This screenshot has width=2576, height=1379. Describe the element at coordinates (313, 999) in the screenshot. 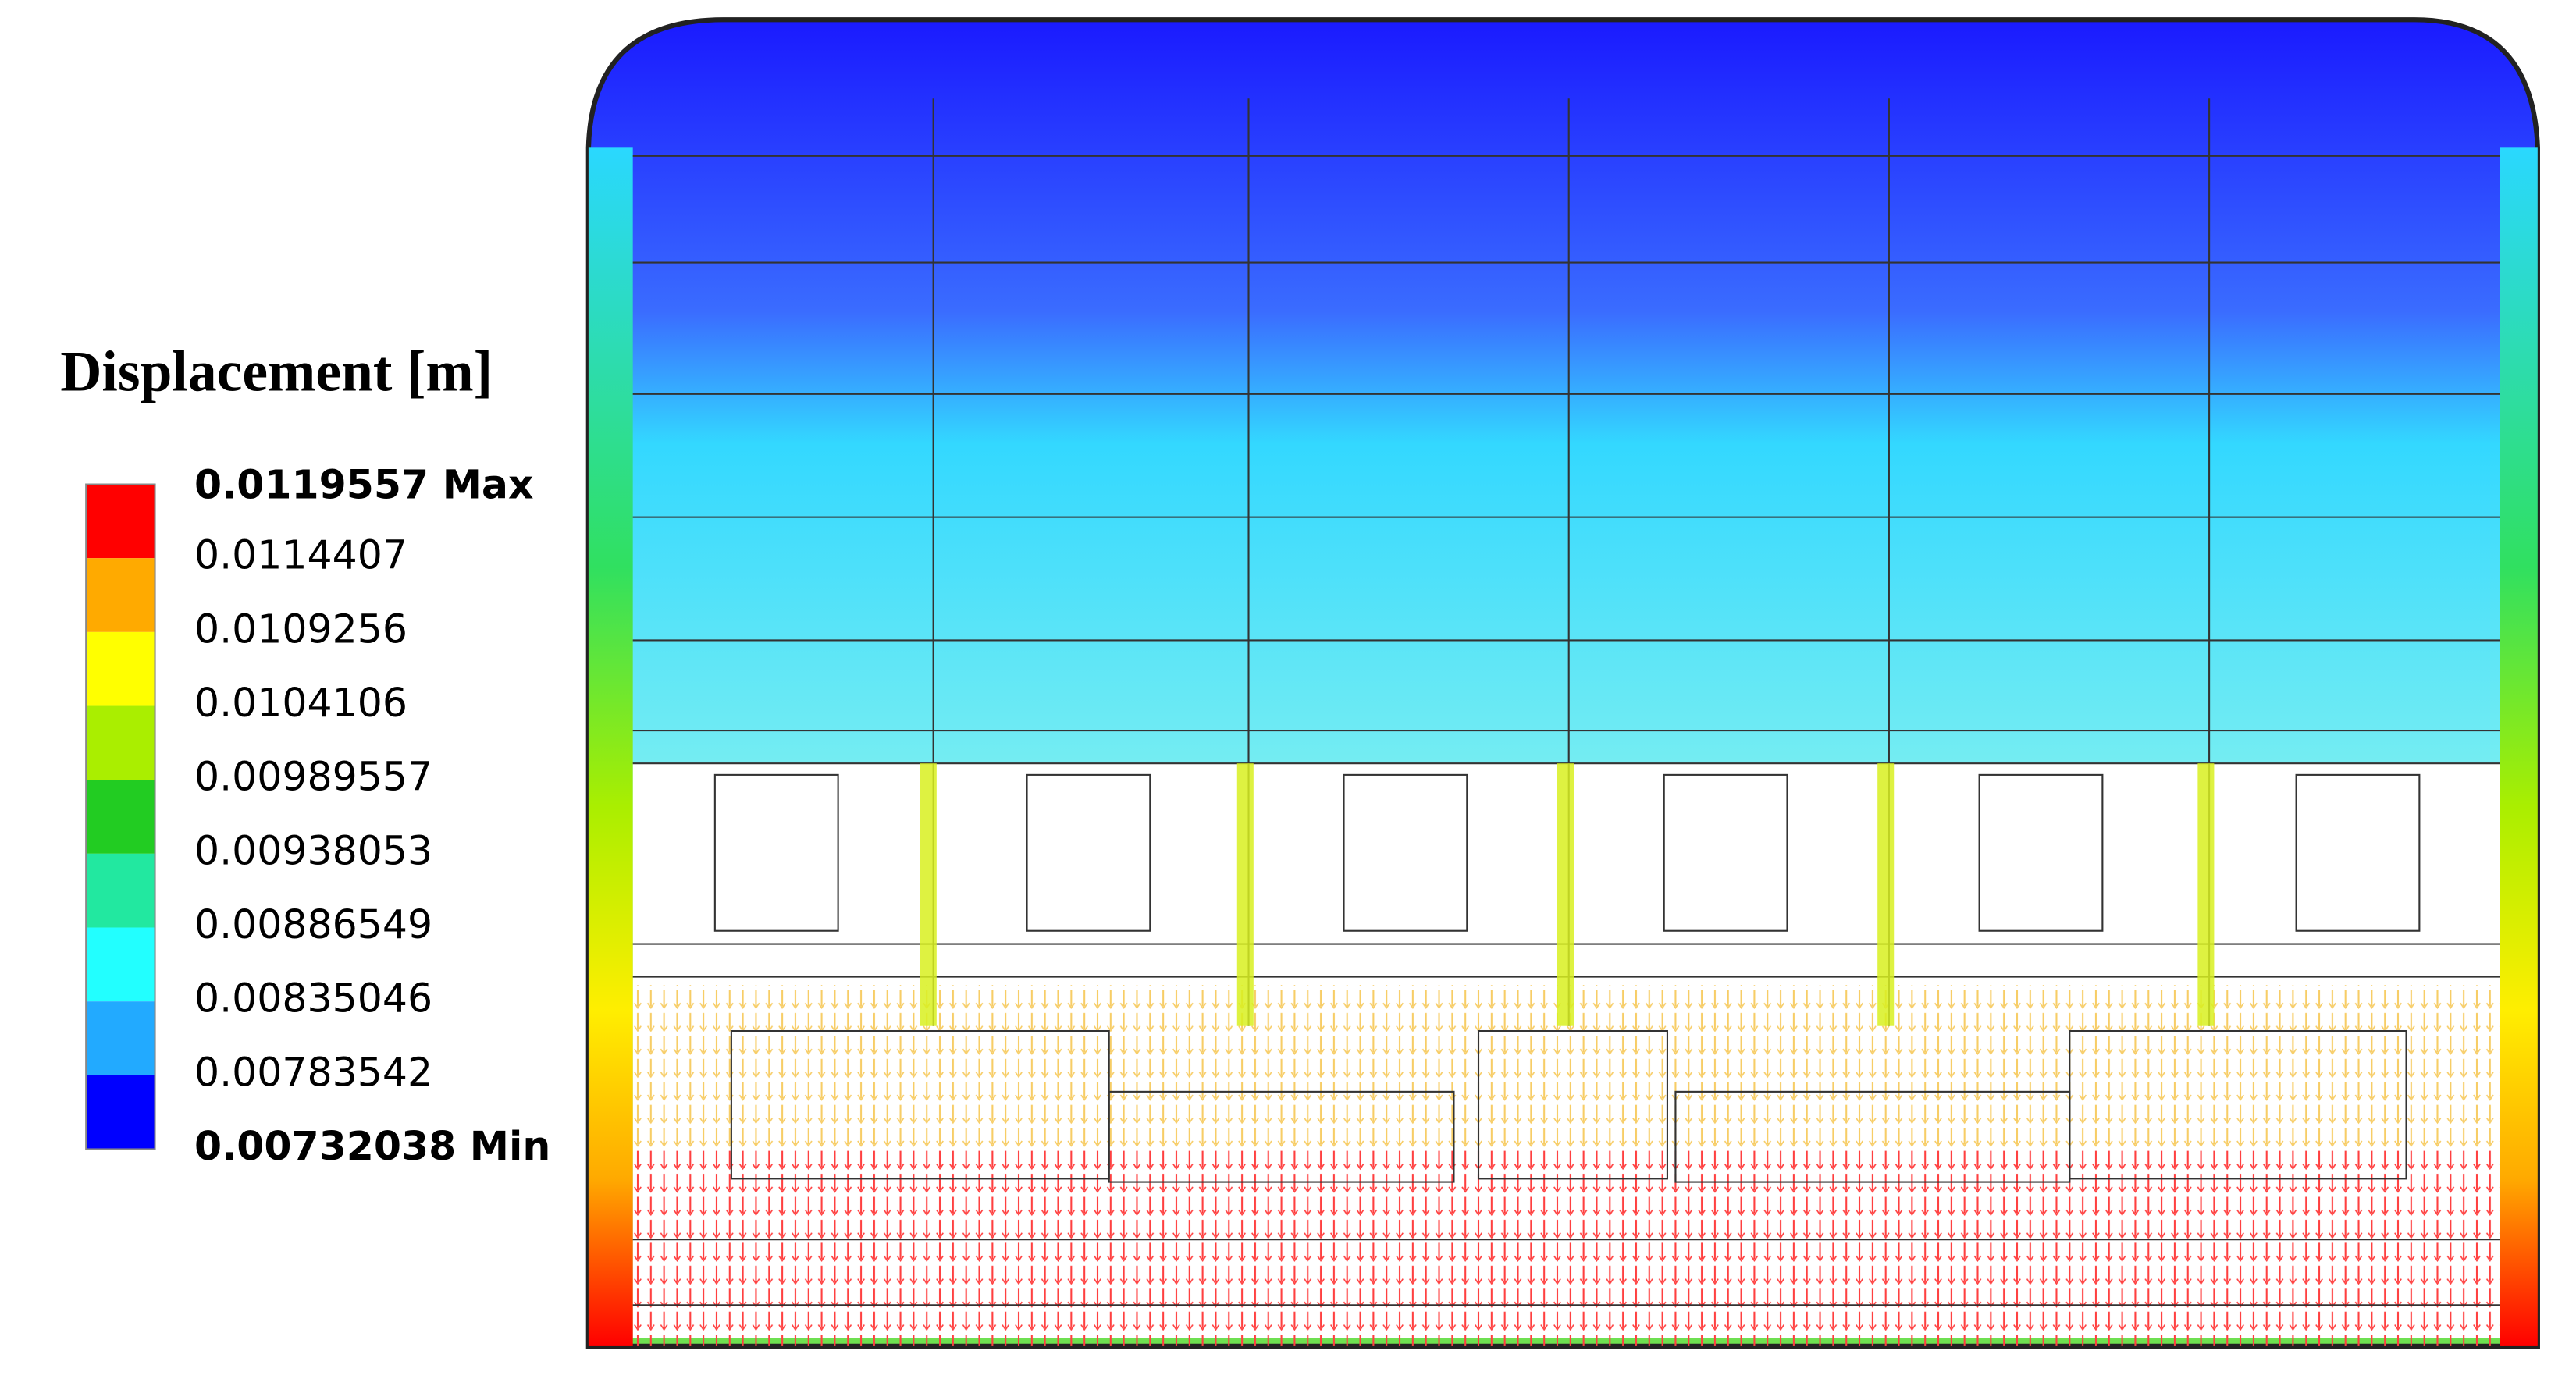

I see `legend-label: 0.00835046` at that location.